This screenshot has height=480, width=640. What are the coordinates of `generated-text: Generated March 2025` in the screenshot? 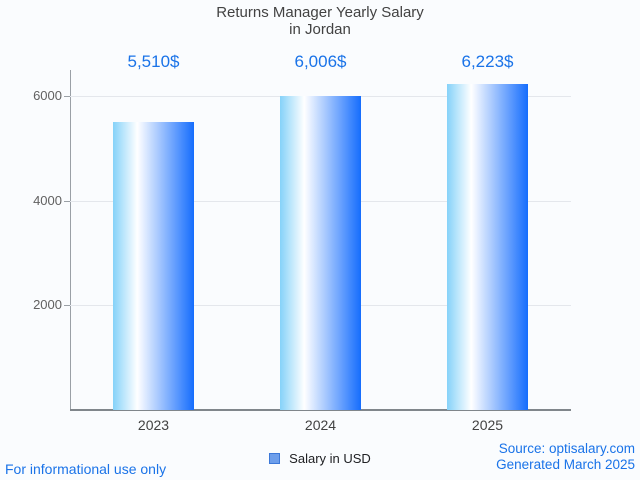 It's located at (565, 464).